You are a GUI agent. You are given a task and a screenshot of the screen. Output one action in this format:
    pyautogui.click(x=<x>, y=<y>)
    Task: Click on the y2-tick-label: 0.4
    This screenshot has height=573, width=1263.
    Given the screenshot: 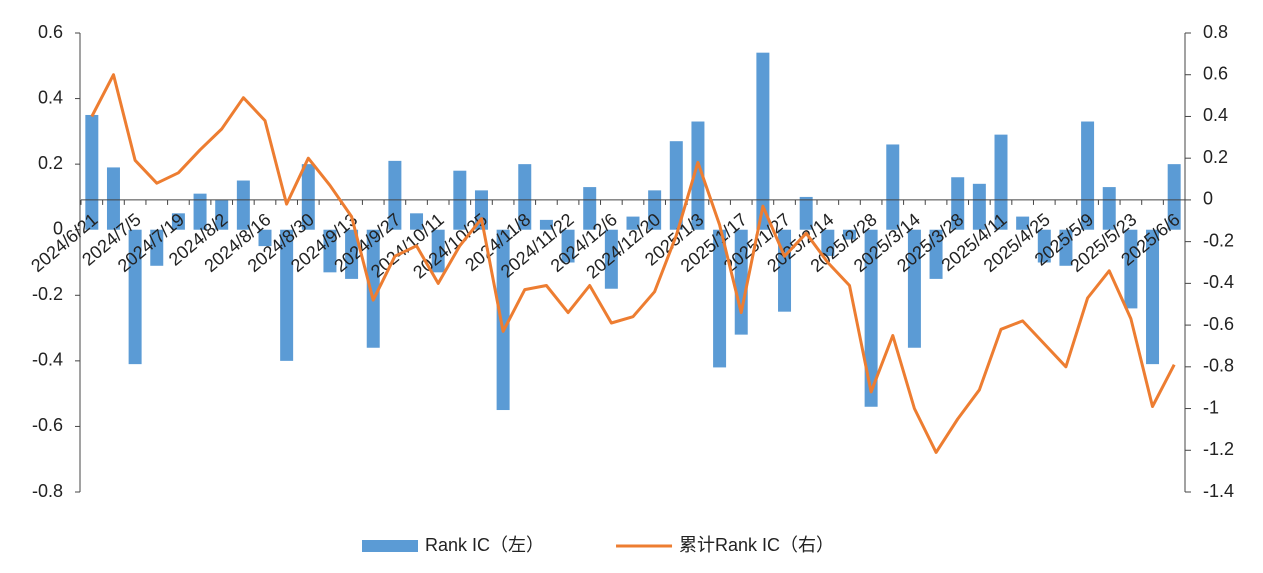 What is the action you would take?
    pyautogui.click(x=1215, y=115)
    